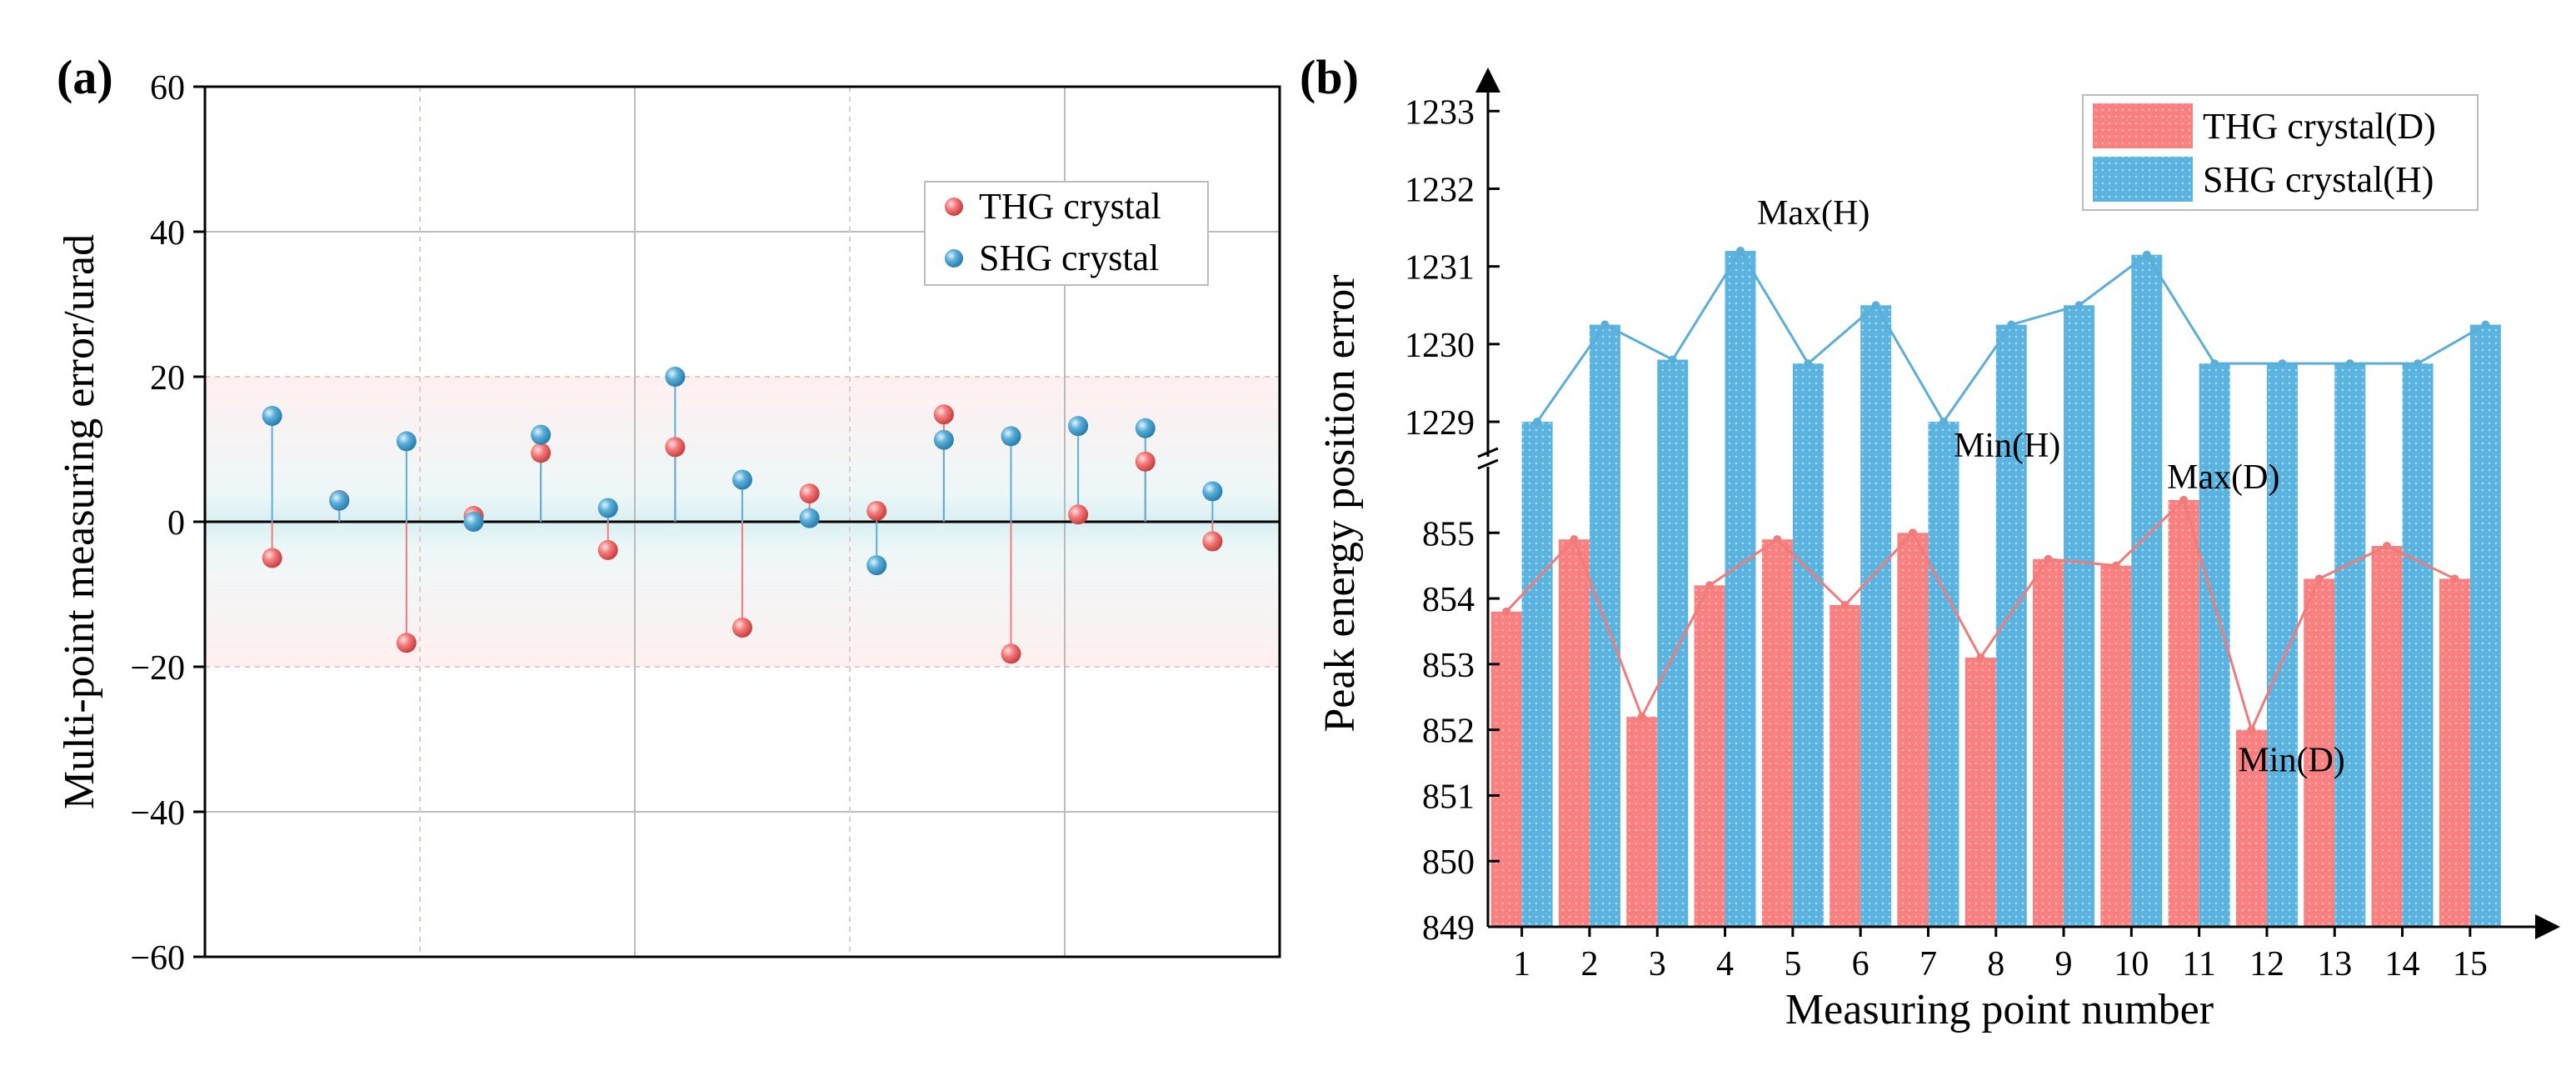  What do you see at coordinates (176, 523) in the screenshot?
I see `panel-a-y-tick-label: 0` at bounding box center [176, 523].